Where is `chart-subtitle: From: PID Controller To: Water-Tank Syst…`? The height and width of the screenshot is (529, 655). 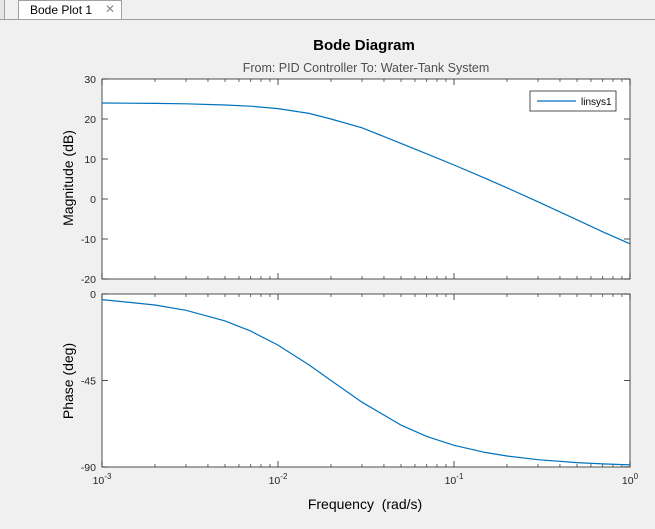
chart-subtitle: From: PID Controller To: Water-Tank Syst… is located at coordinates (366, 68).